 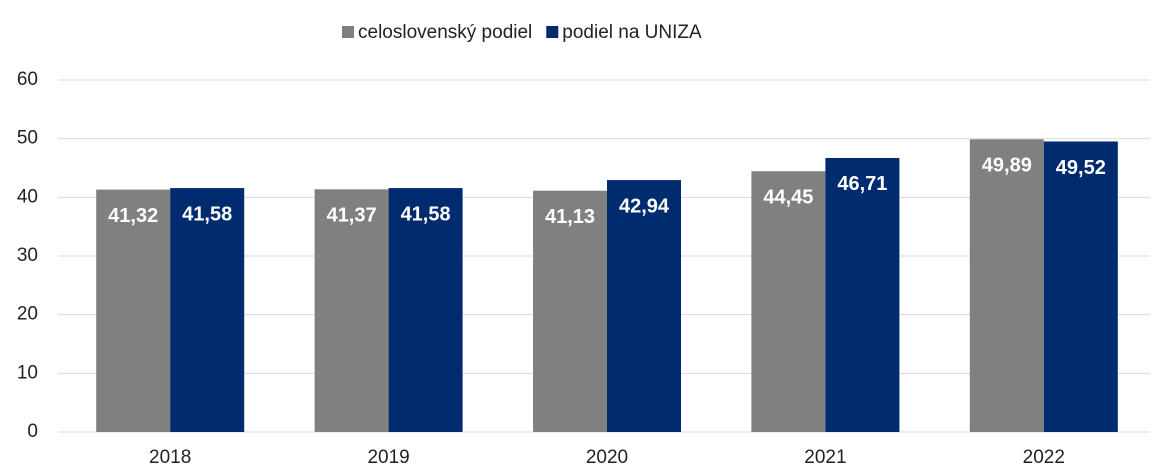 I want to click on x-tick-label: 2020, so click(x=607, y=457).